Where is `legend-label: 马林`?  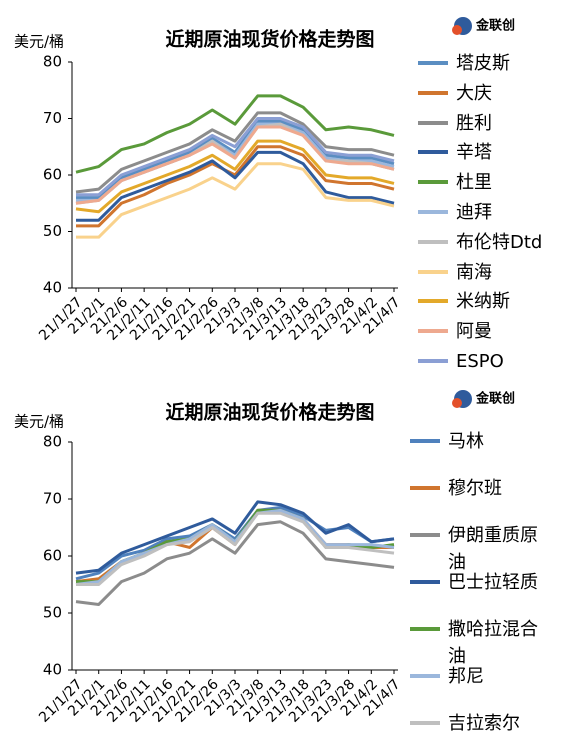 legend-label: 马林 is located at coordinates (466, 441).